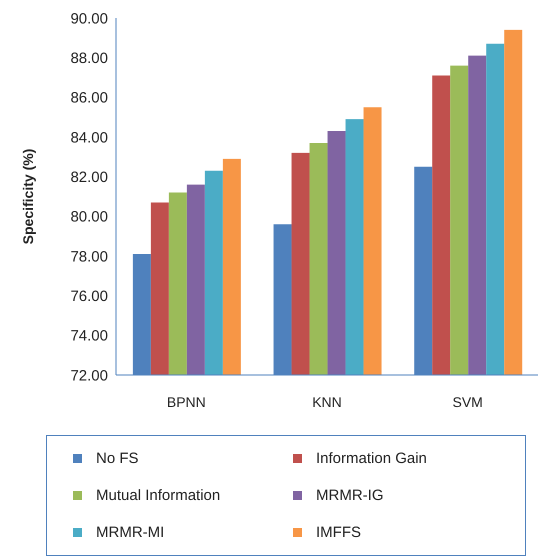  Describe the element at coordinates (130, 532) in the screenshot. I see `legend-label: MRMR-MI` at that location.